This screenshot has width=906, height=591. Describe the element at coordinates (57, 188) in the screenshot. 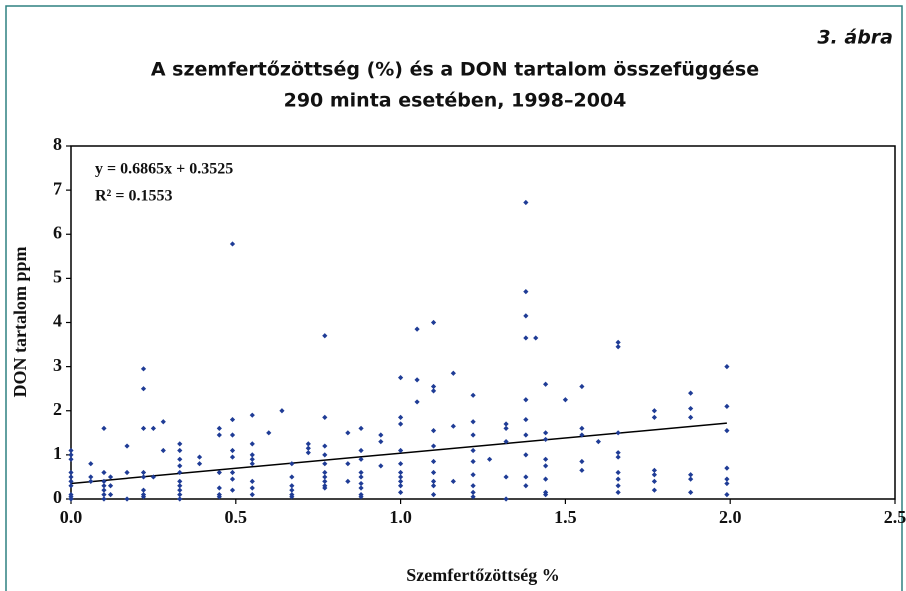

I see `y-tick-label: 7` at that location.